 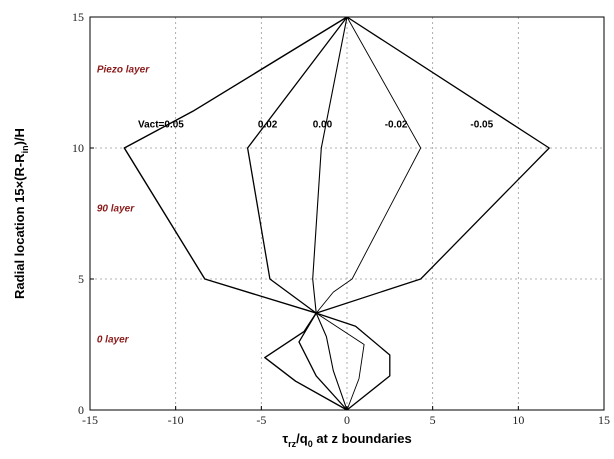 I want to click on x-tick-label: 10, so click(x=518, y=420).